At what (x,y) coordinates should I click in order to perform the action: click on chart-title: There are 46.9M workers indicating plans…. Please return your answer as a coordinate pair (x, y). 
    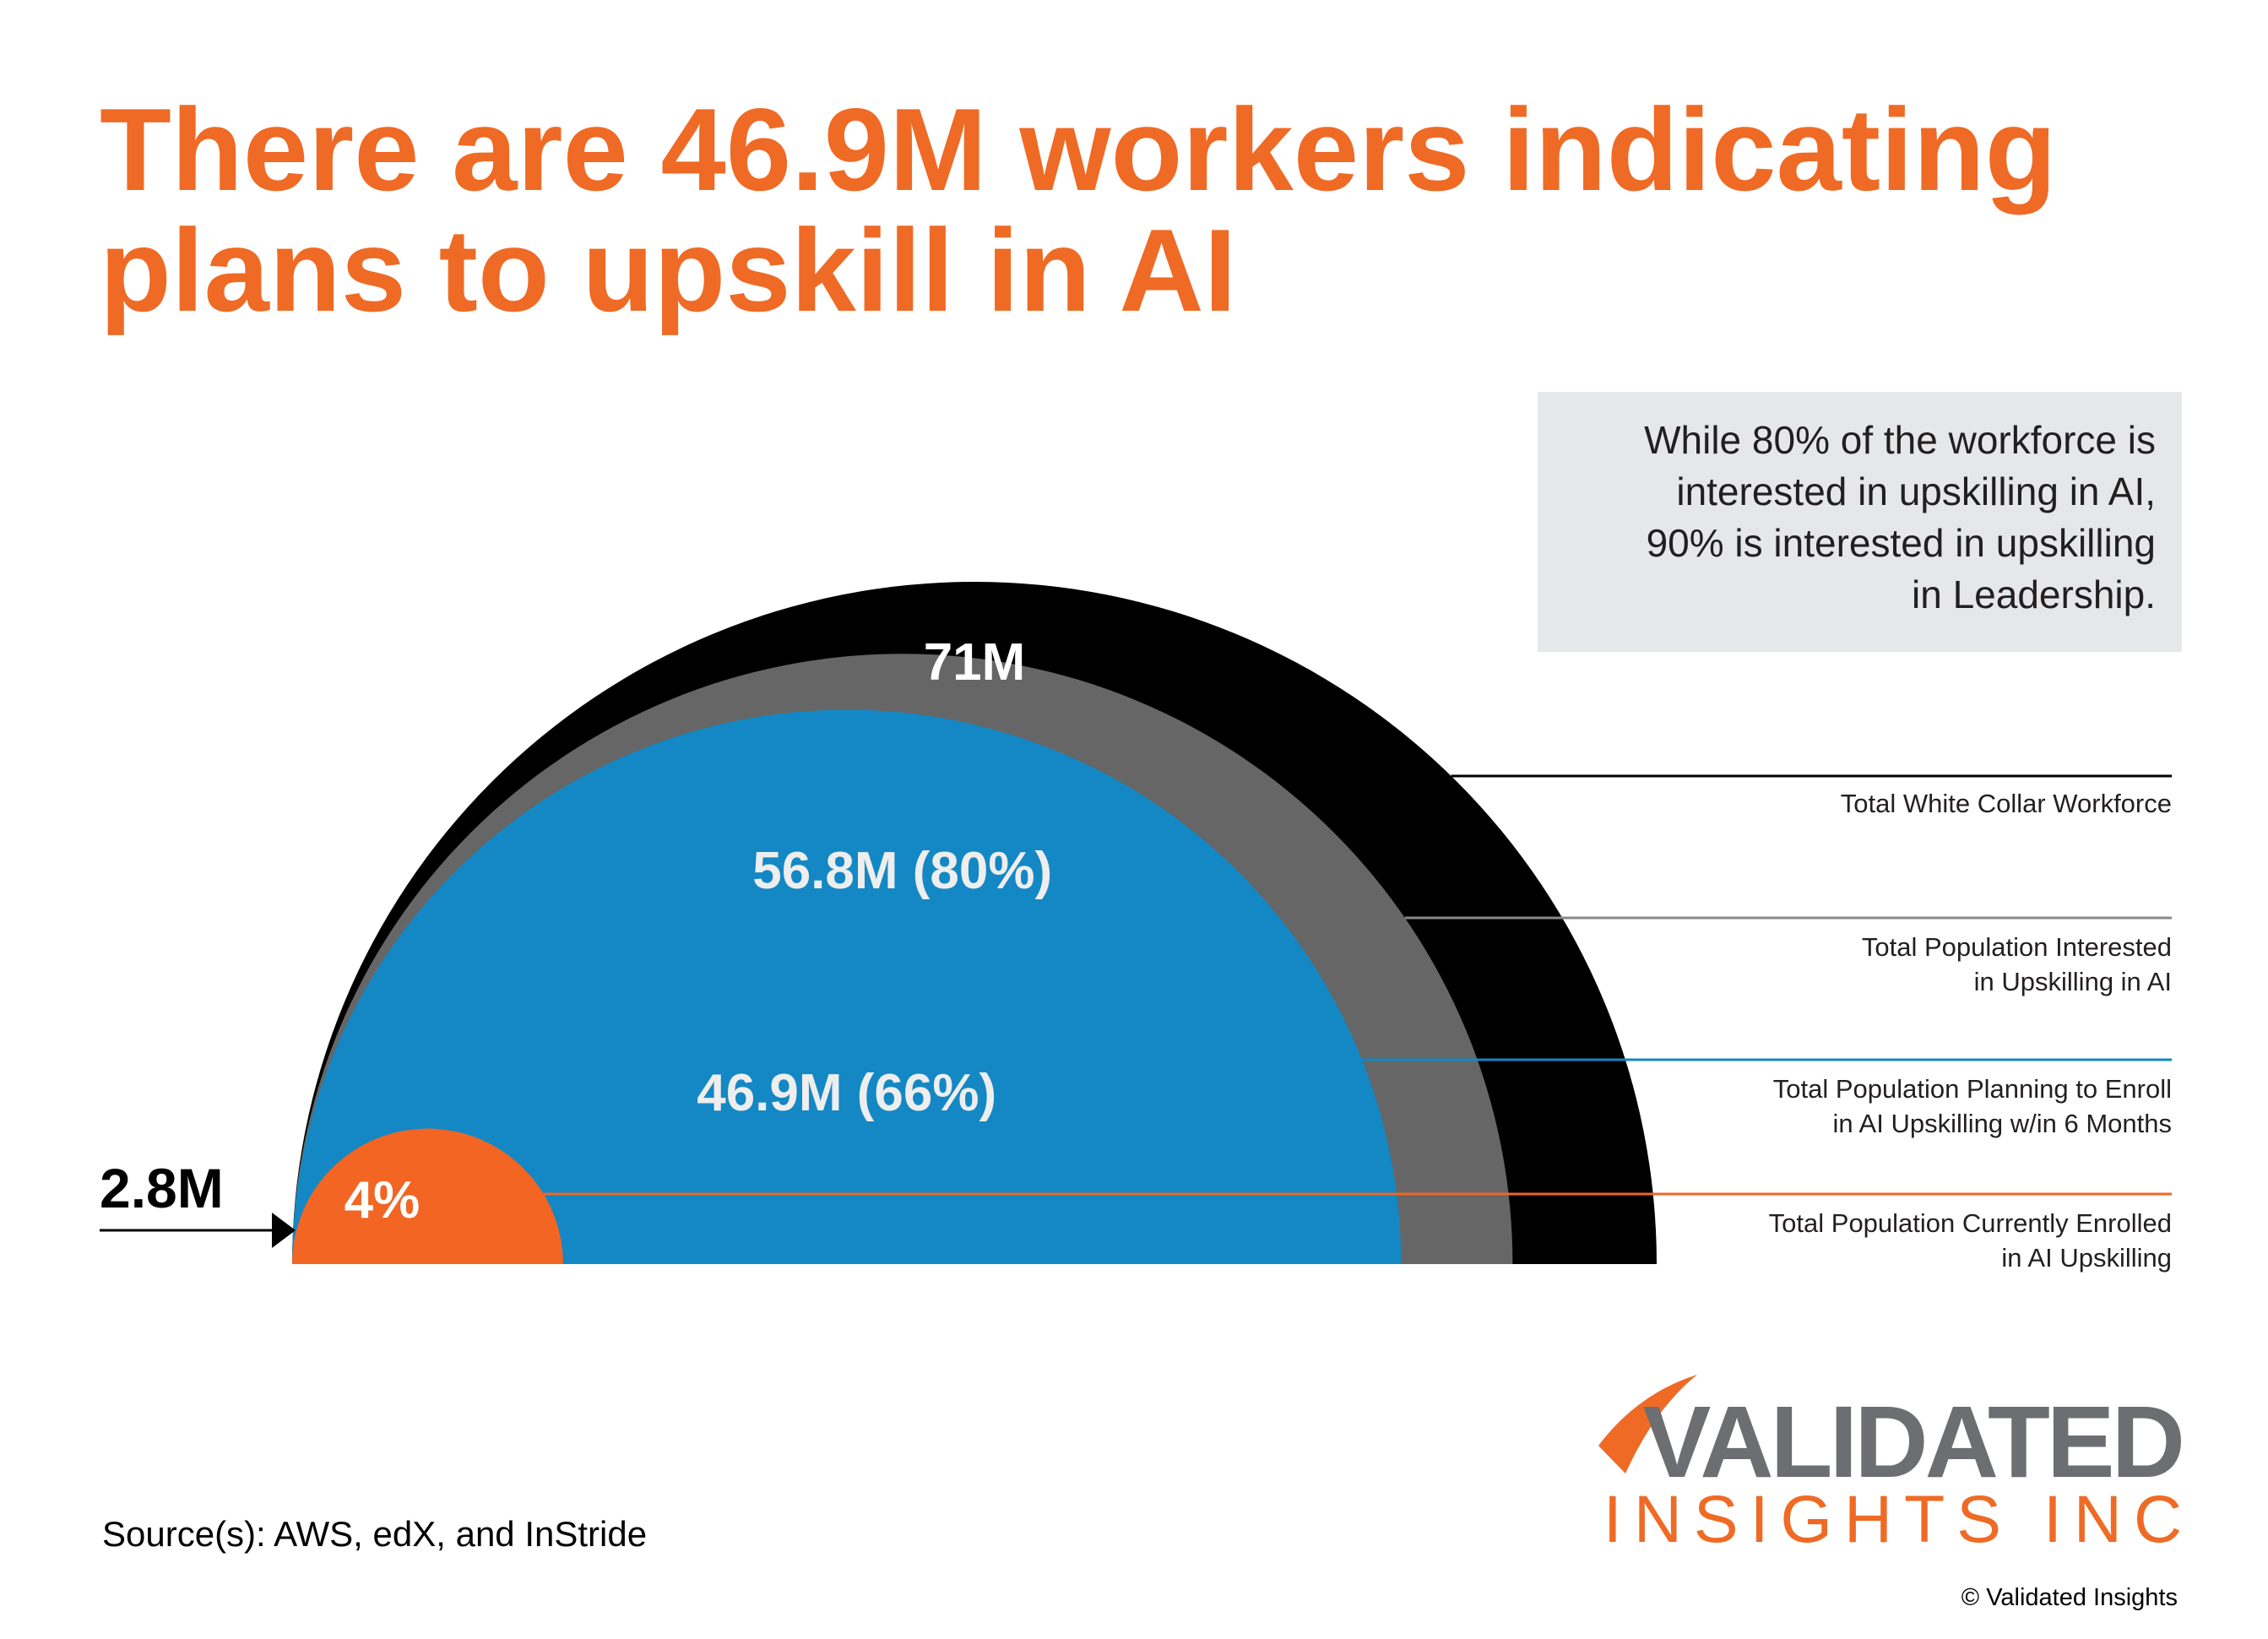
    Looking at the image, I should click on (1078, 210).